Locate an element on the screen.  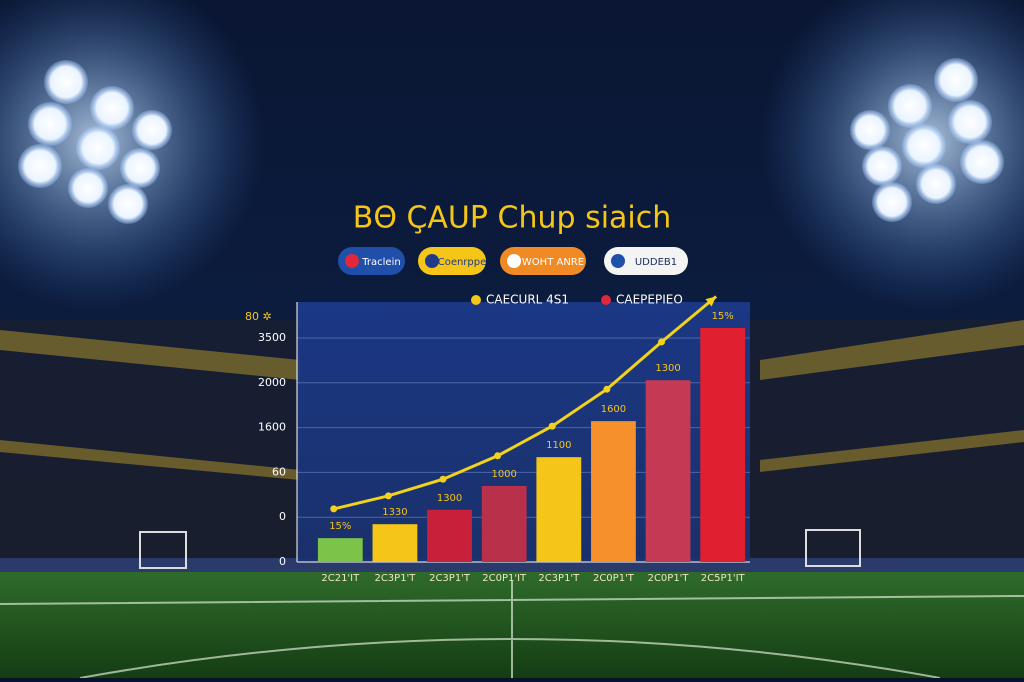
badge-label: UDDEB1 is located at coordinates (656, 262).